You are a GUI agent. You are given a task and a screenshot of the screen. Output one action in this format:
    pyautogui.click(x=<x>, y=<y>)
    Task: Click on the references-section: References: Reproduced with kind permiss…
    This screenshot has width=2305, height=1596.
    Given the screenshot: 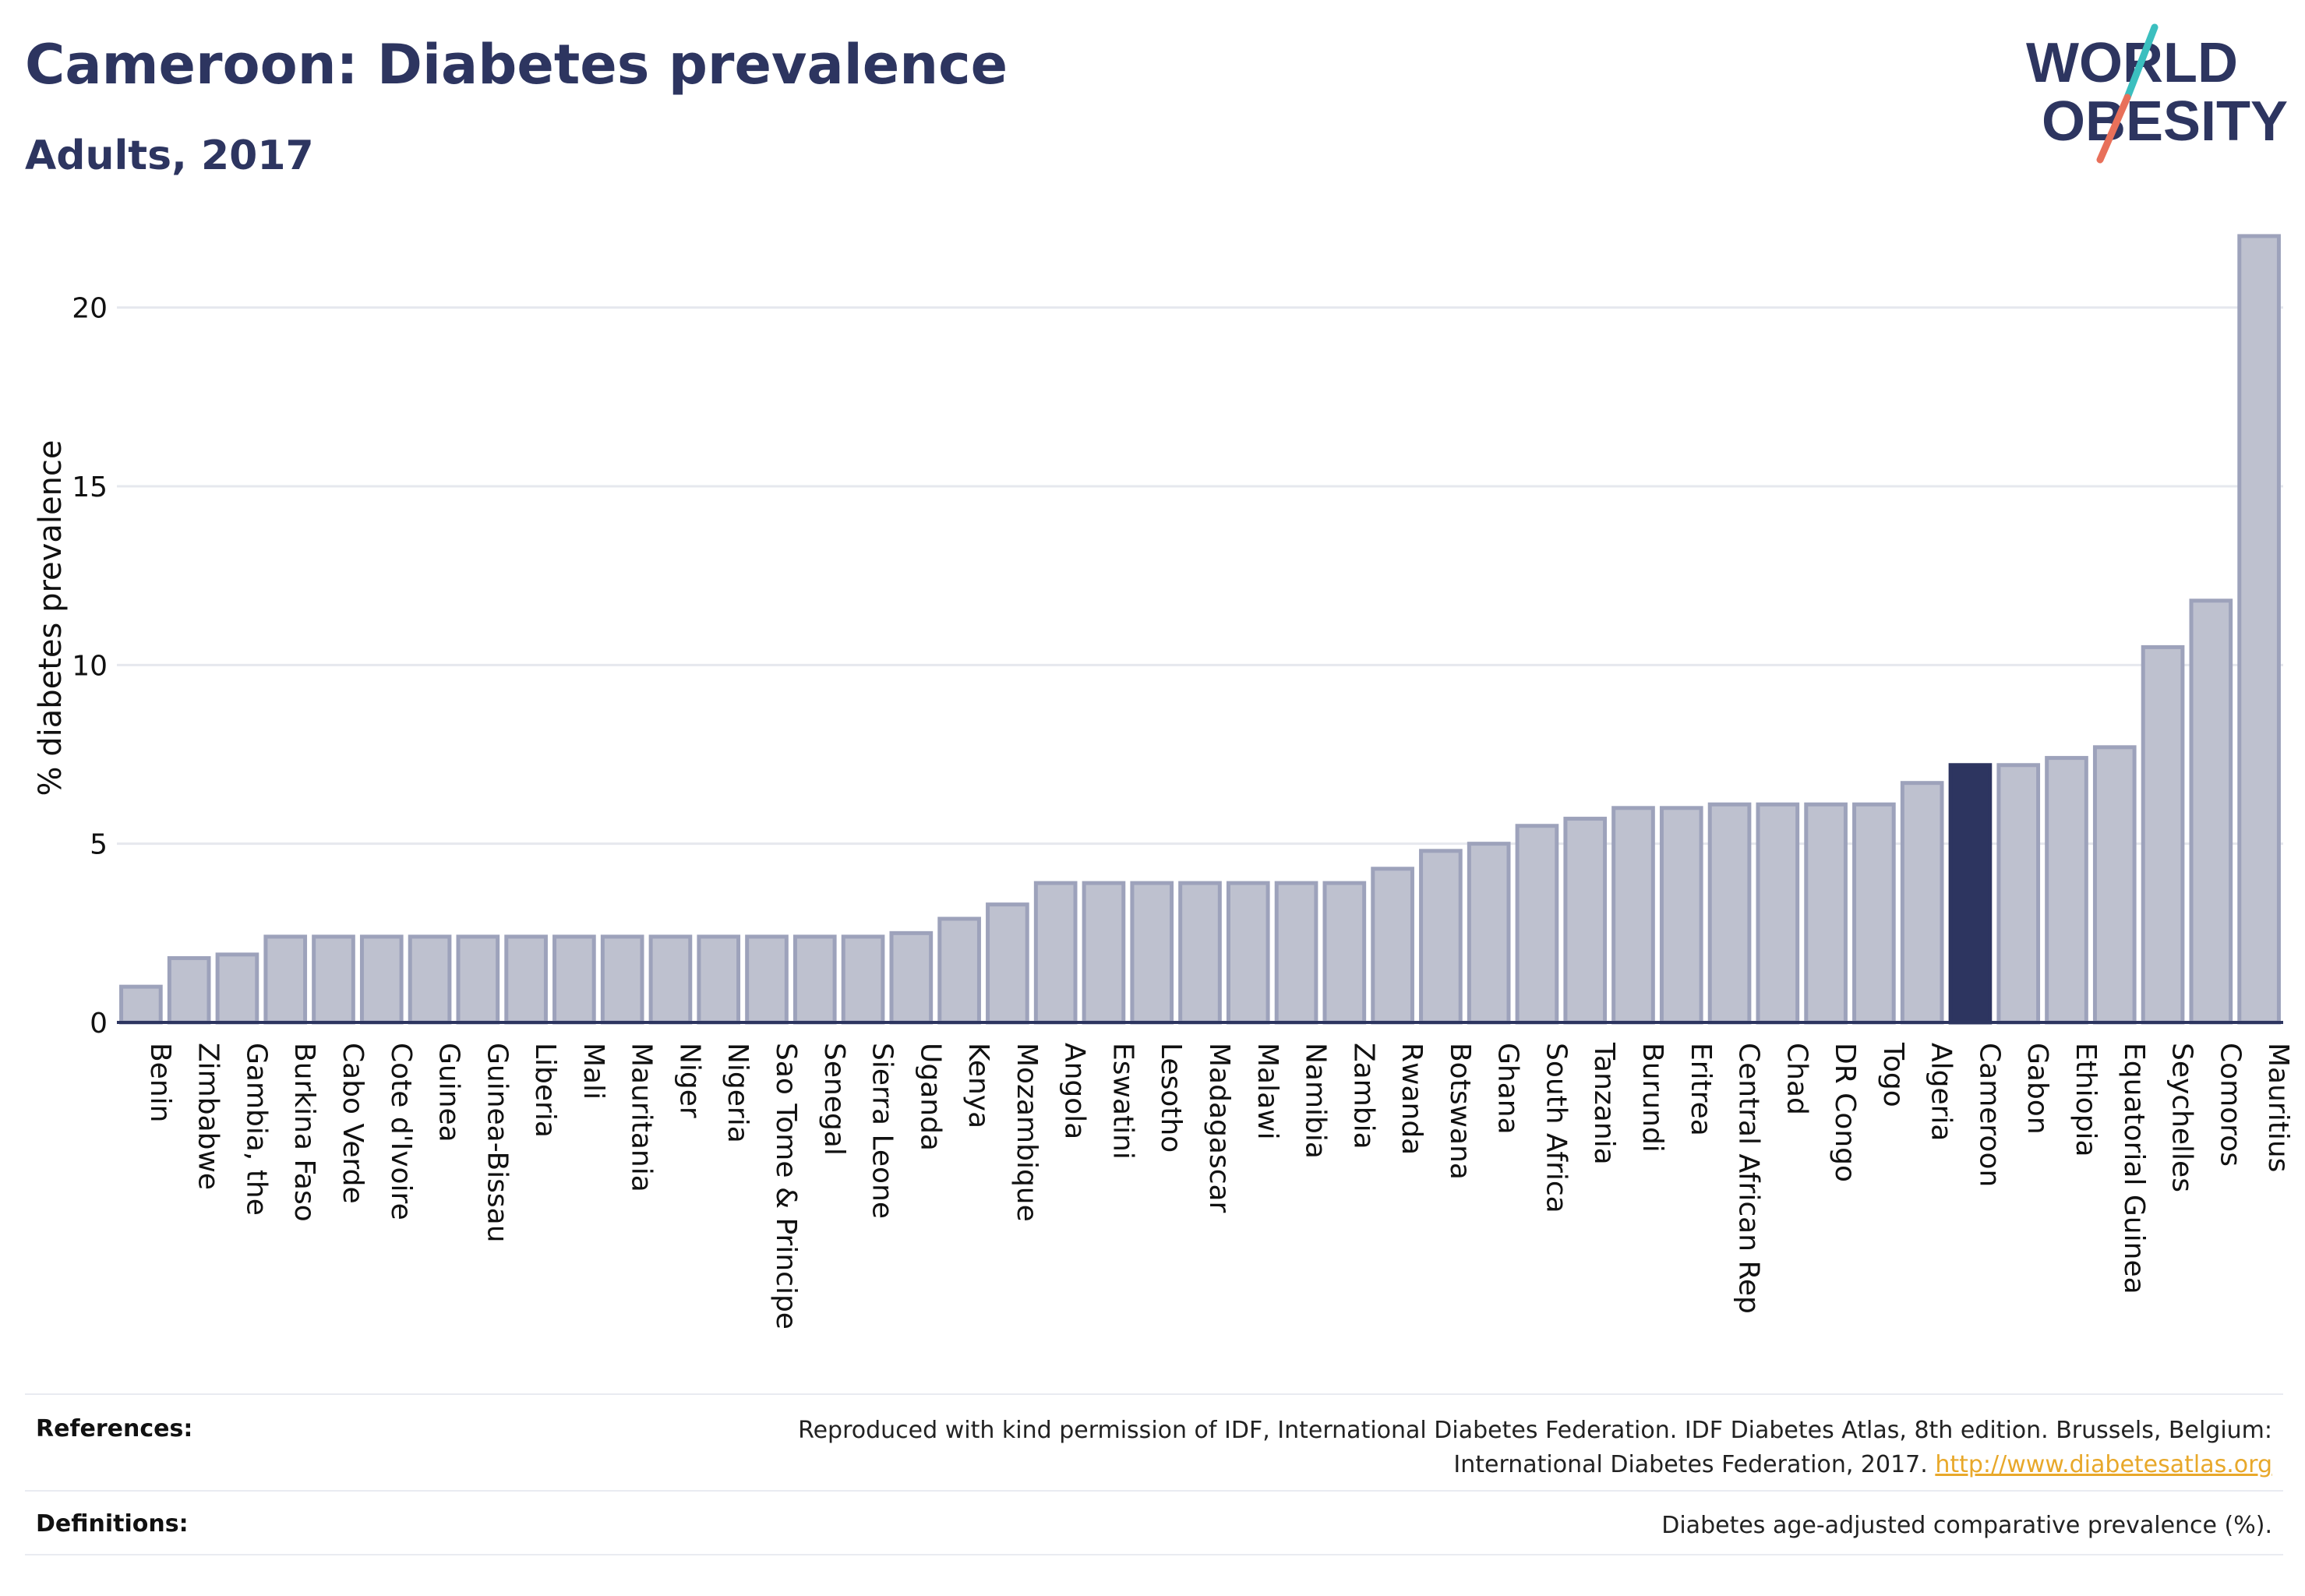 What is the action you would take?
    pyautogui.click(x=1154, y=1445)
    